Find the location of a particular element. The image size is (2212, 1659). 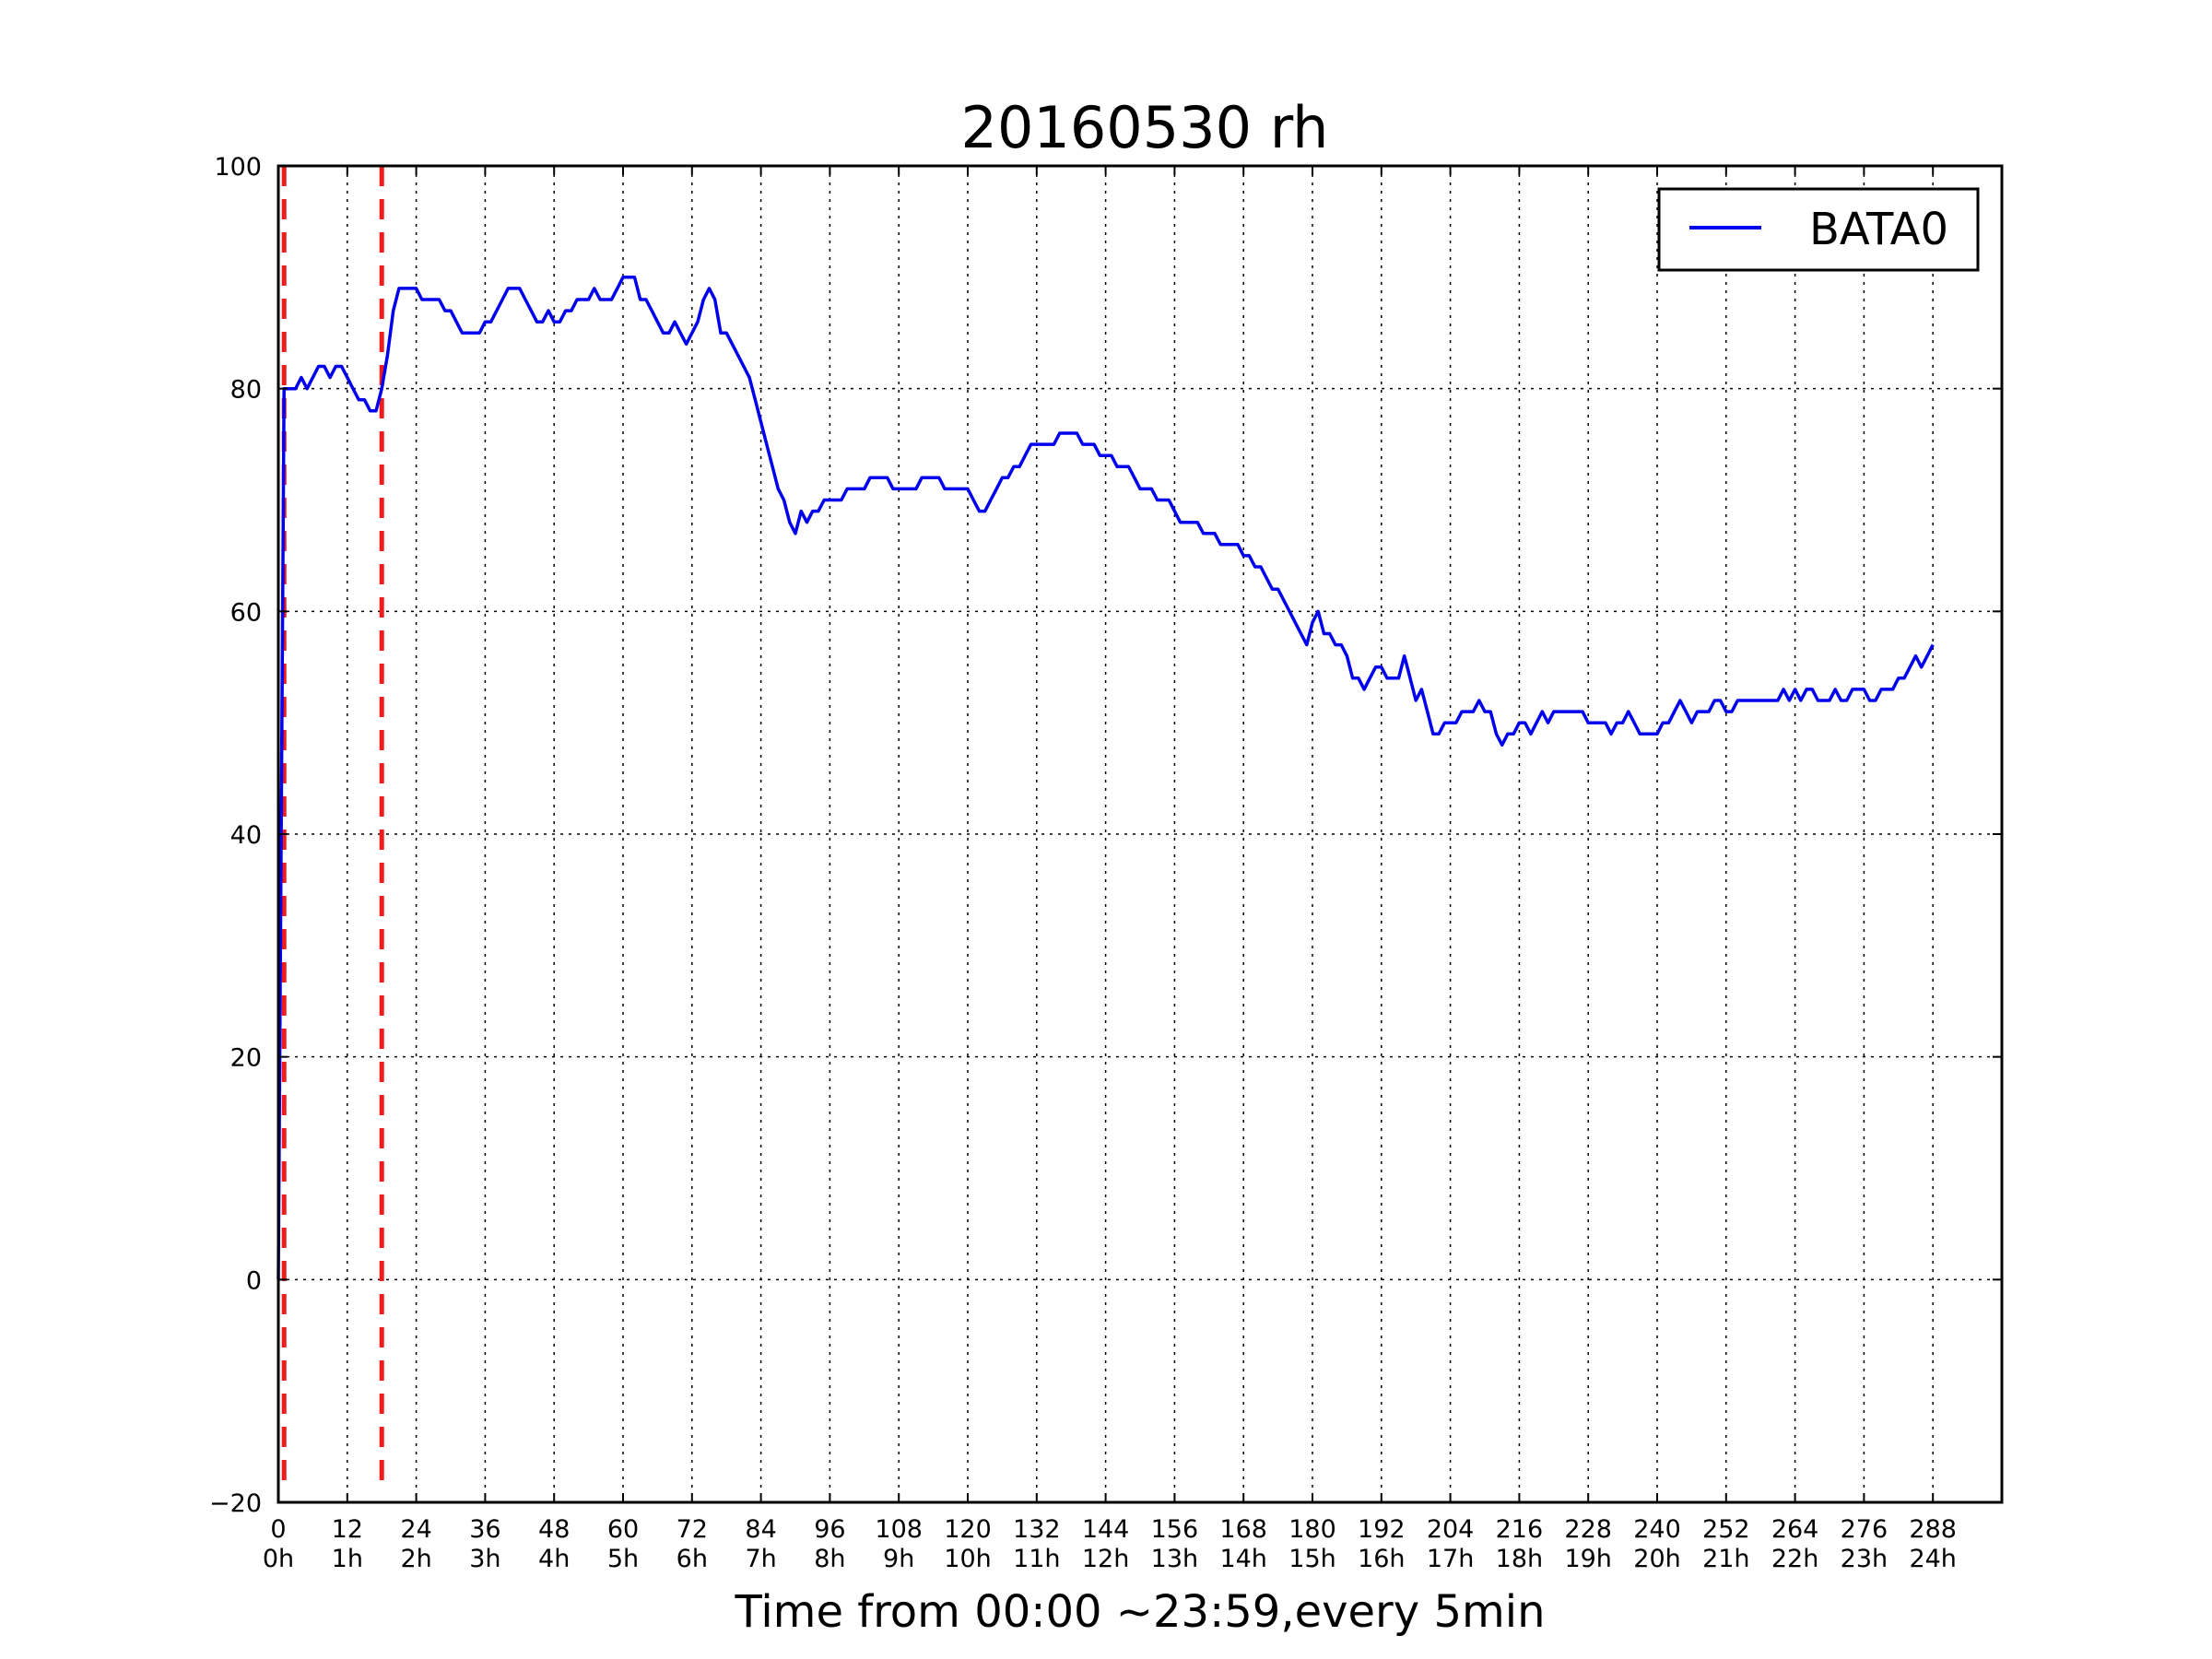

x-tick-sublabel: 12h is located at coordinates (1105, 1559).